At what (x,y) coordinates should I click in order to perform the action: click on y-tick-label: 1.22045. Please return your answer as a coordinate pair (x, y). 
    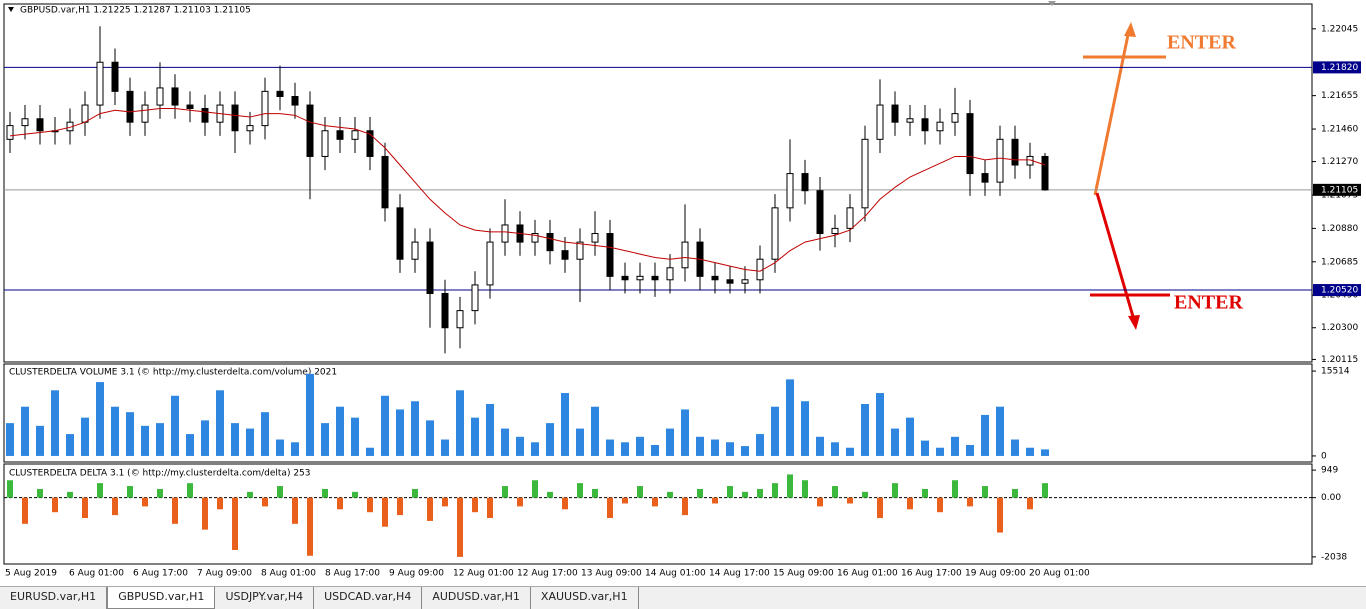
    Looking at the image, I should click on (1339, 29).